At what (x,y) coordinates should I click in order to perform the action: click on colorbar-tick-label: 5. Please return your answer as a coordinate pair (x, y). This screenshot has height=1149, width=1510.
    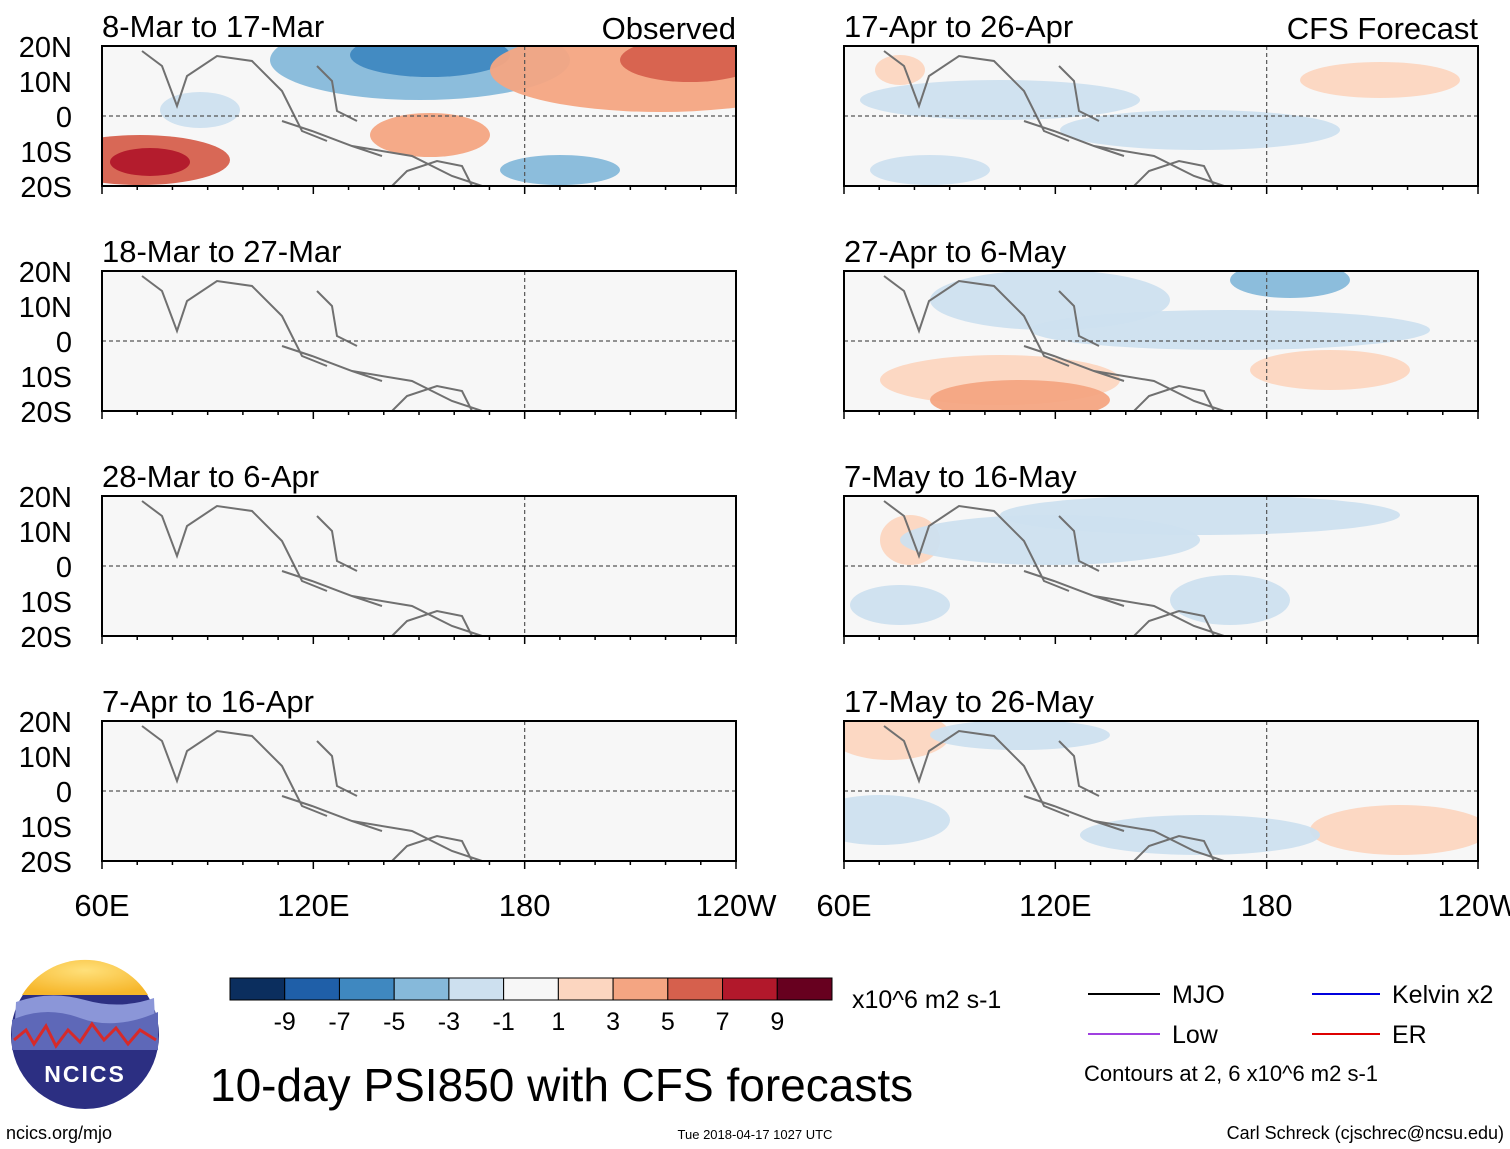
    Looking at the image, I should click on (668, 1022).